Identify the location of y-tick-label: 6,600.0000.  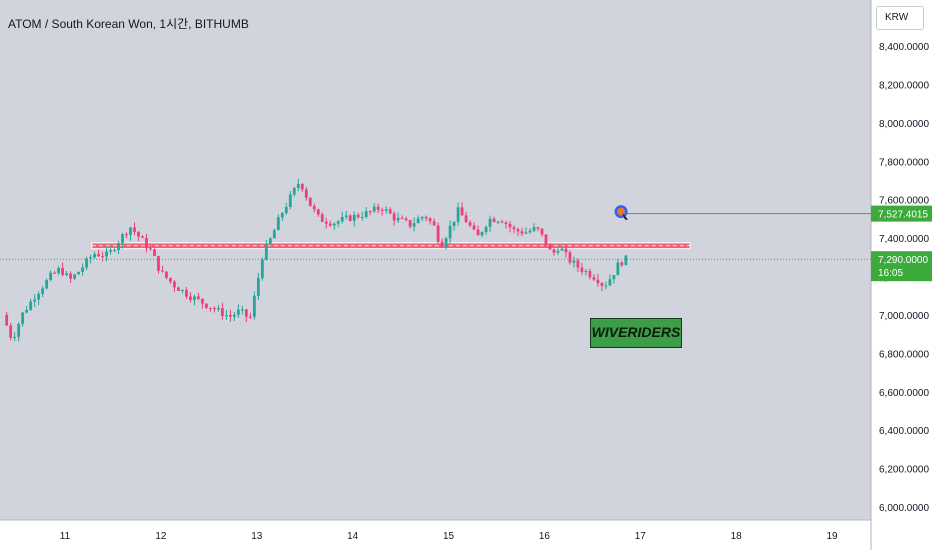
(904, 393).